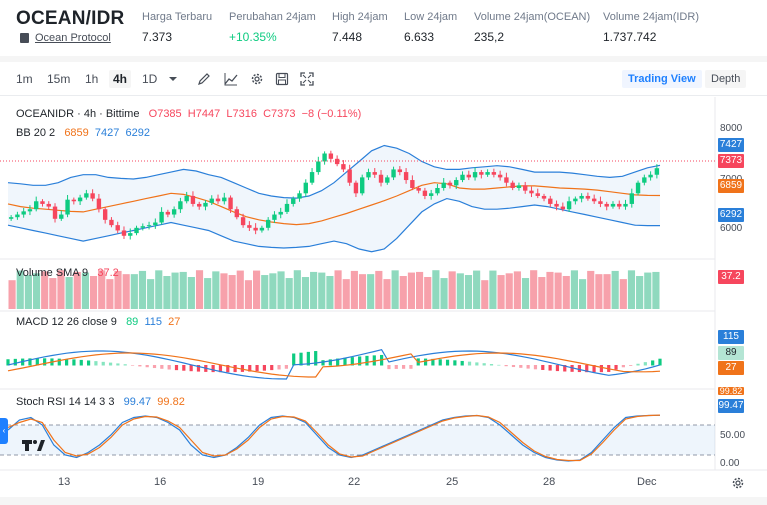  Describe the element at coordinates (76, 133) in the screenshot. I see `legend-bb-lower: 6859` at that location.